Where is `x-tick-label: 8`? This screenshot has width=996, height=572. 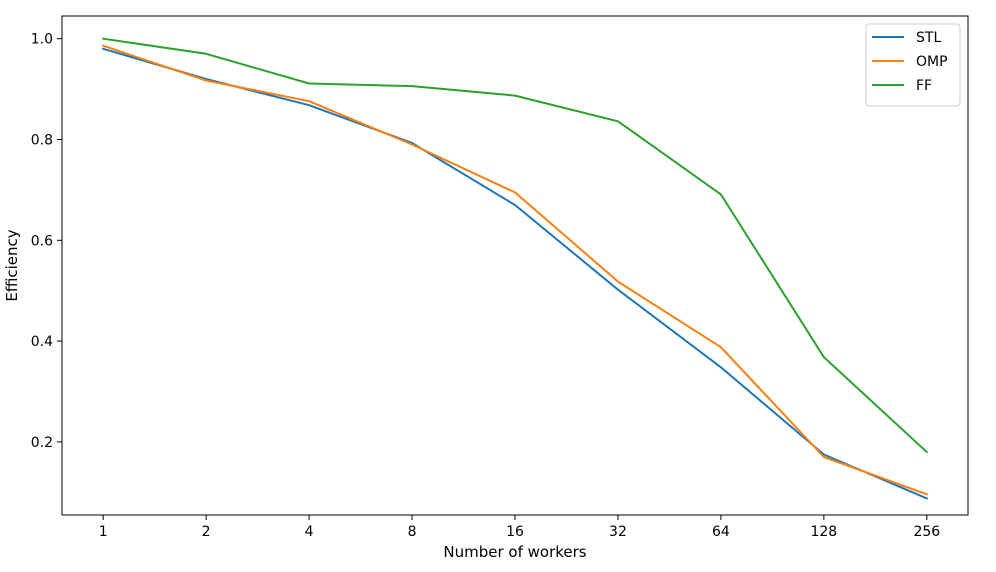
x-tick-label: 8 is located at coordinates (412, 532).